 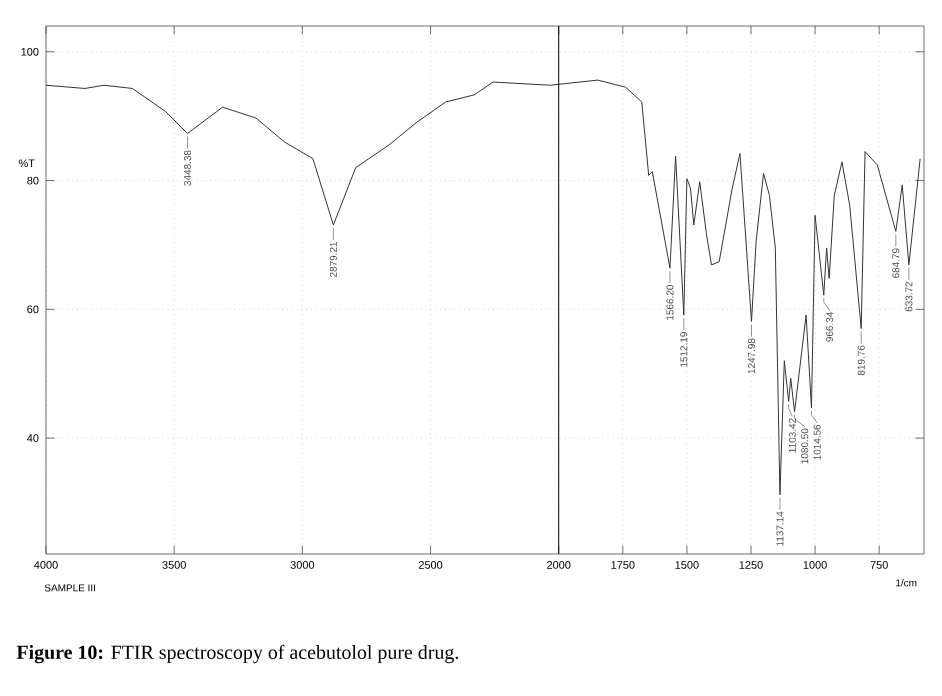 I want to click on text: Figure 10: FTIR spectroscopy of acebutolol pure drug., so click(x=237, y=654).